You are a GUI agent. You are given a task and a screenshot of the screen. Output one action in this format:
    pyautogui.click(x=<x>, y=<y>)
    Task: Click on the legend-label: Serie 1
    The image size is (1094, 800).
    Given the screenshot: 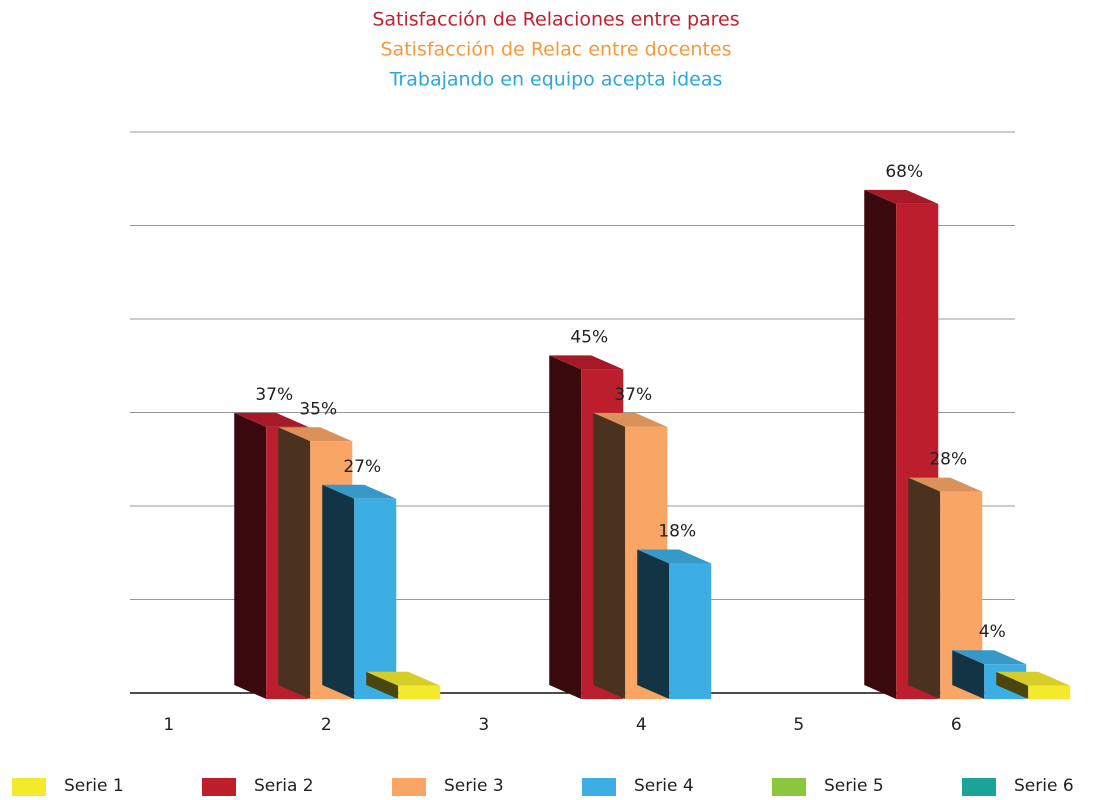 What is the action you would take?
    pyautogui.click(x=94, y=786)
    